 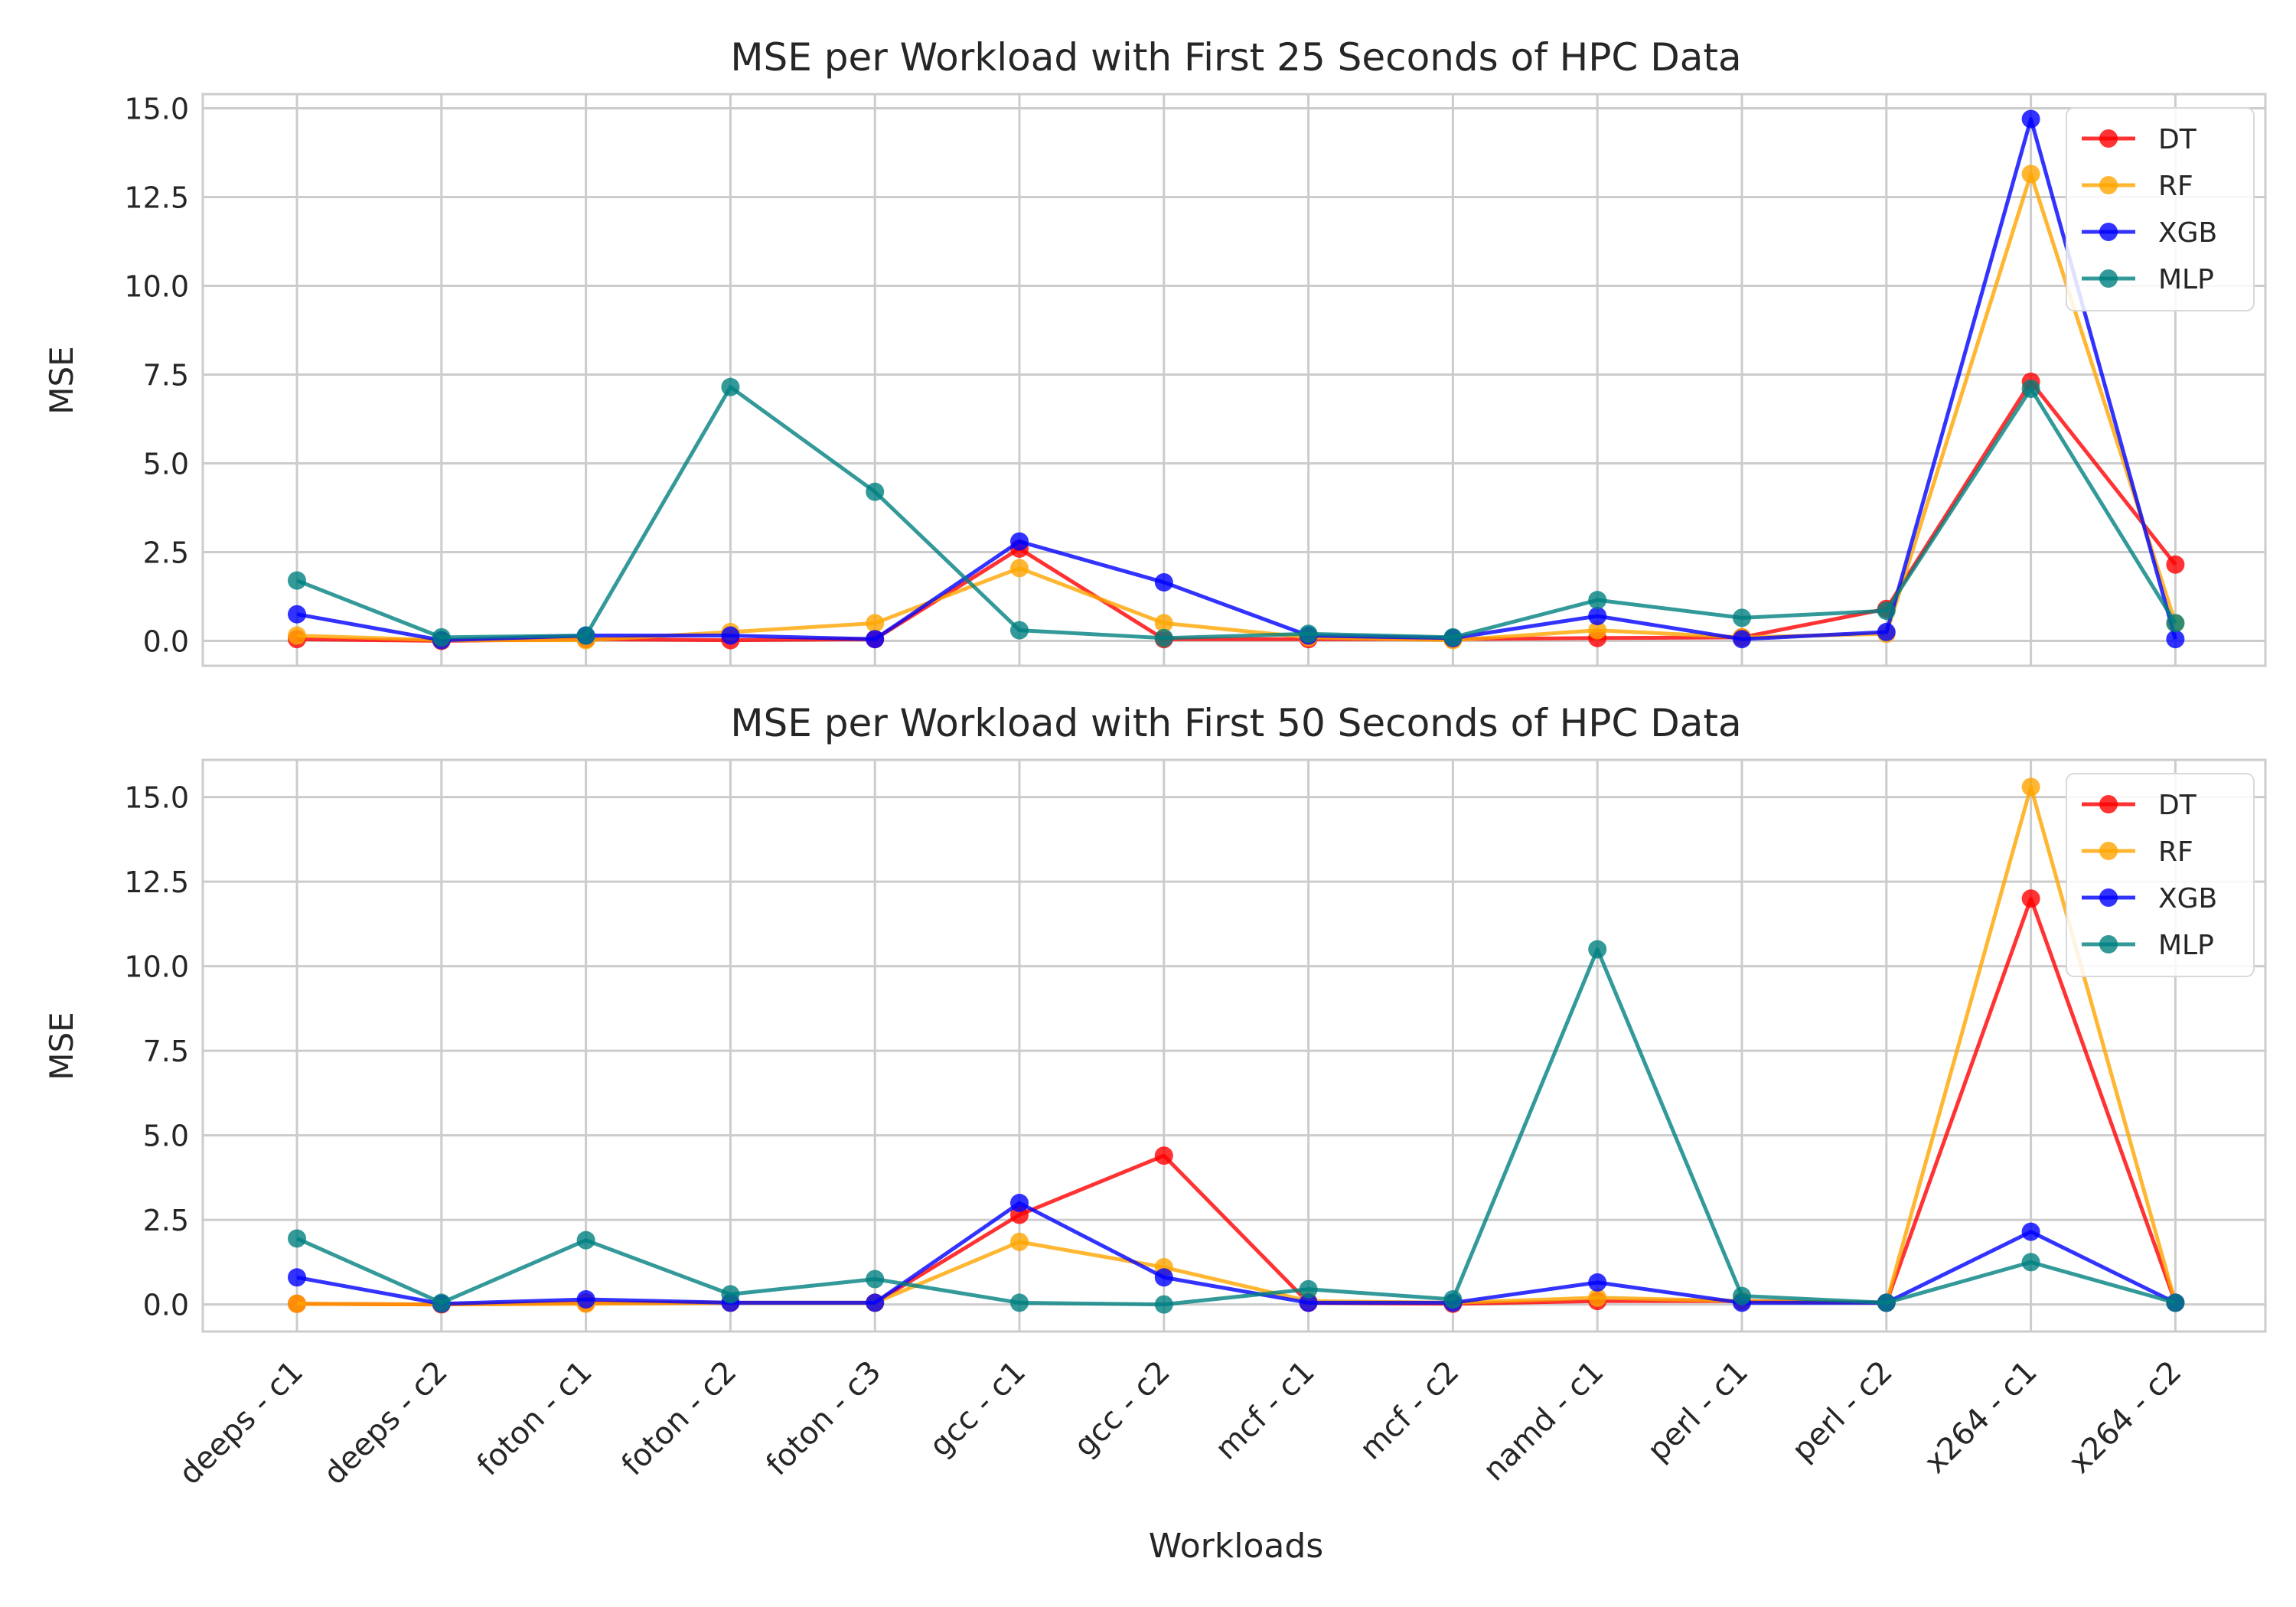 I want to click on series-line-mlp, so click(x=1236, y=513).